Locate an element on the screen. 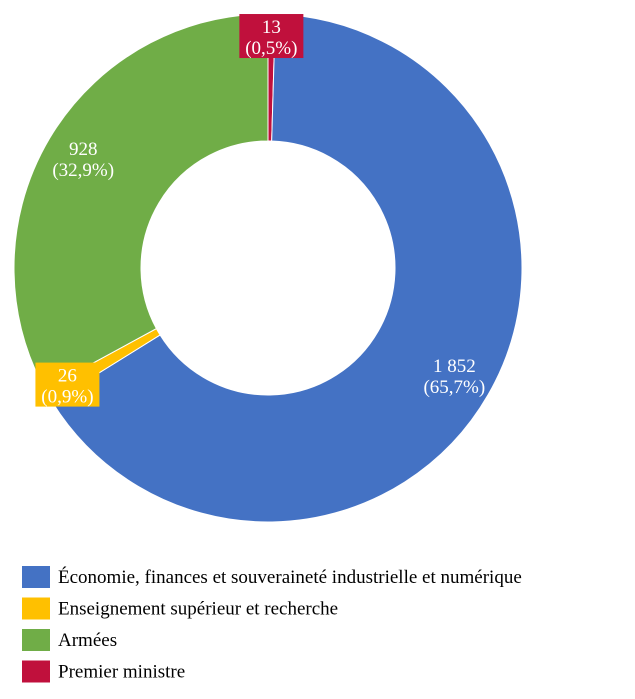 The image size is (635, 699). percent-label: (32,9%) is located at coordinates (83, 170).